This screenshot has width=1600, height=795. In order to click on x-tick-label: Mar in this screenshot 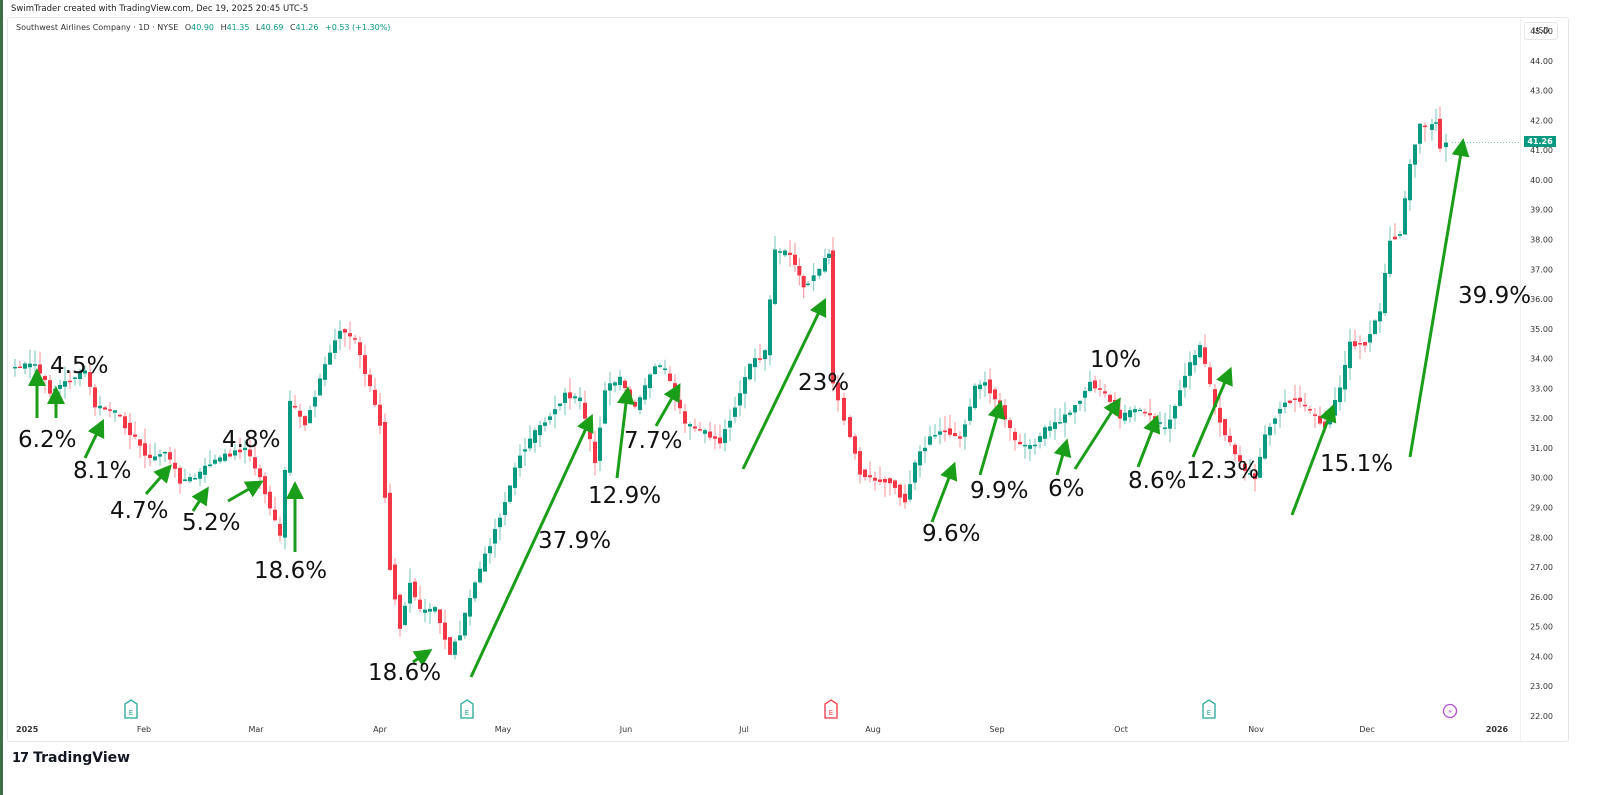, I will do `click(256, 729)`.